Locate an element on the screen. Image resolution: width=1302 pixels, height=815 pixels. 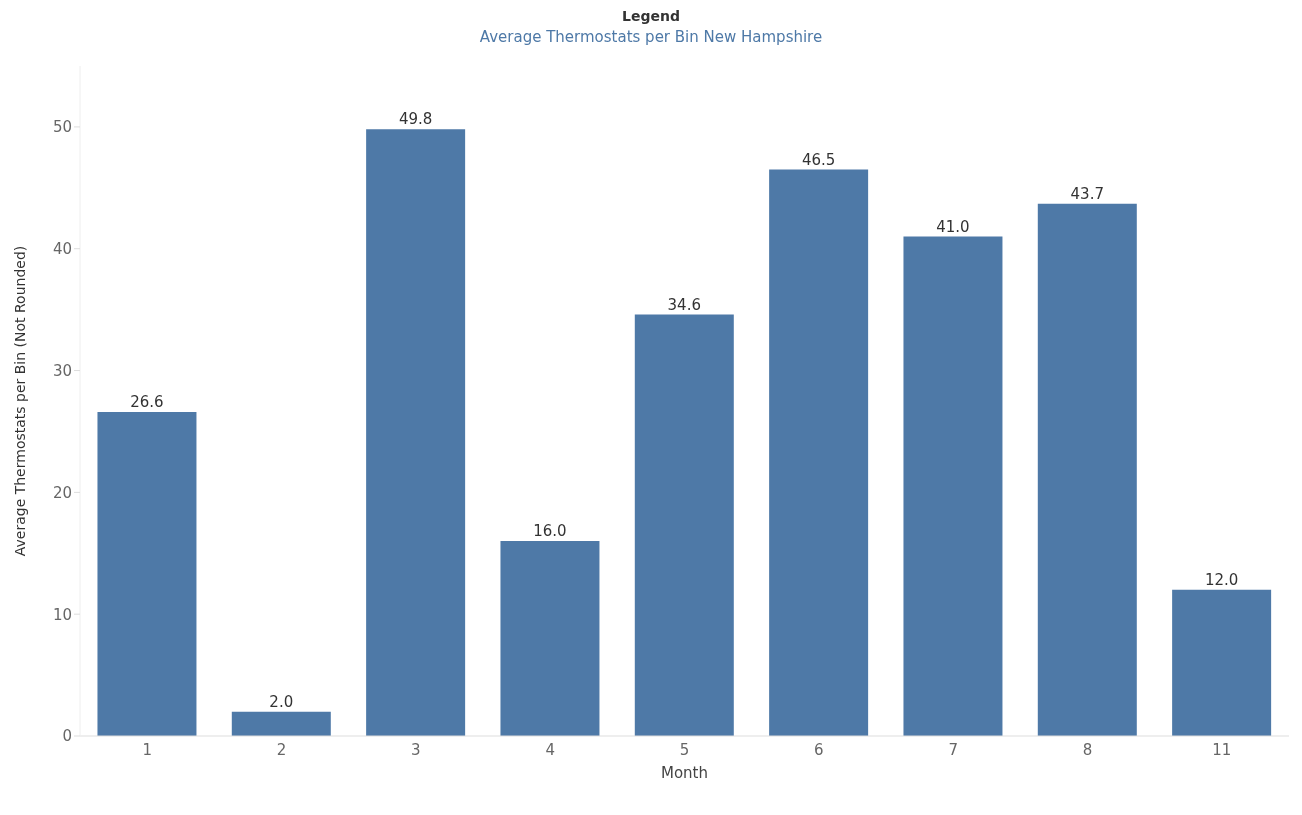
x-tick-label: 3 is located at coordinates (416, 749).